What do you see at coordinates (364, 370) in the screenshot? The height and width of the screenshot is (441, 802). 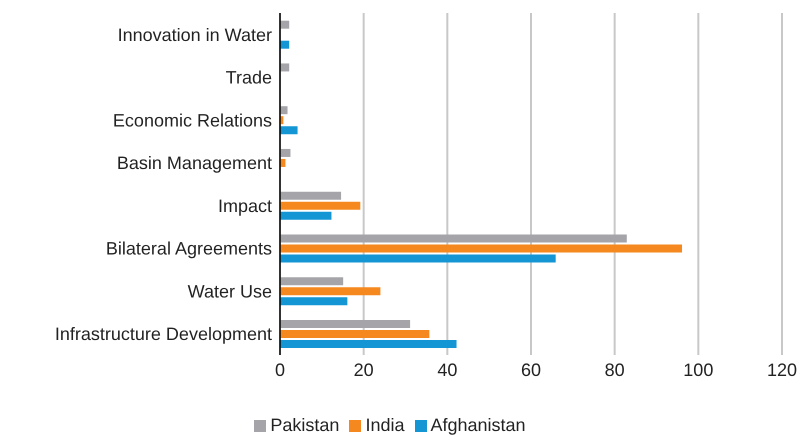 I see `x-tick-label: 20` at bounding box center [364, 370].